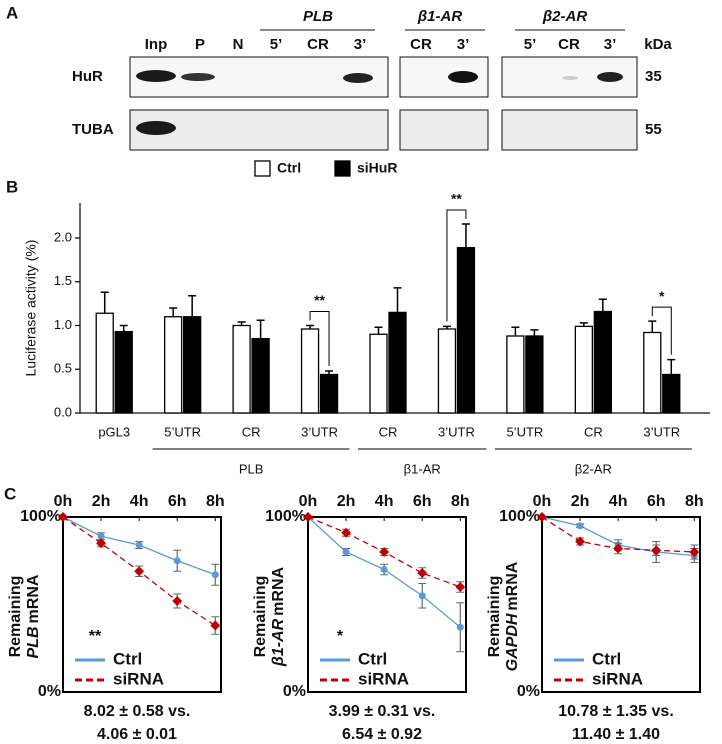 Image resolution: width=722 pixels, height=744 pixels. What do you see at coordinates (382, 734) in the screenshot?
I see `half-life: 6.54 ± 0.92` at bounding box center [382, 734].